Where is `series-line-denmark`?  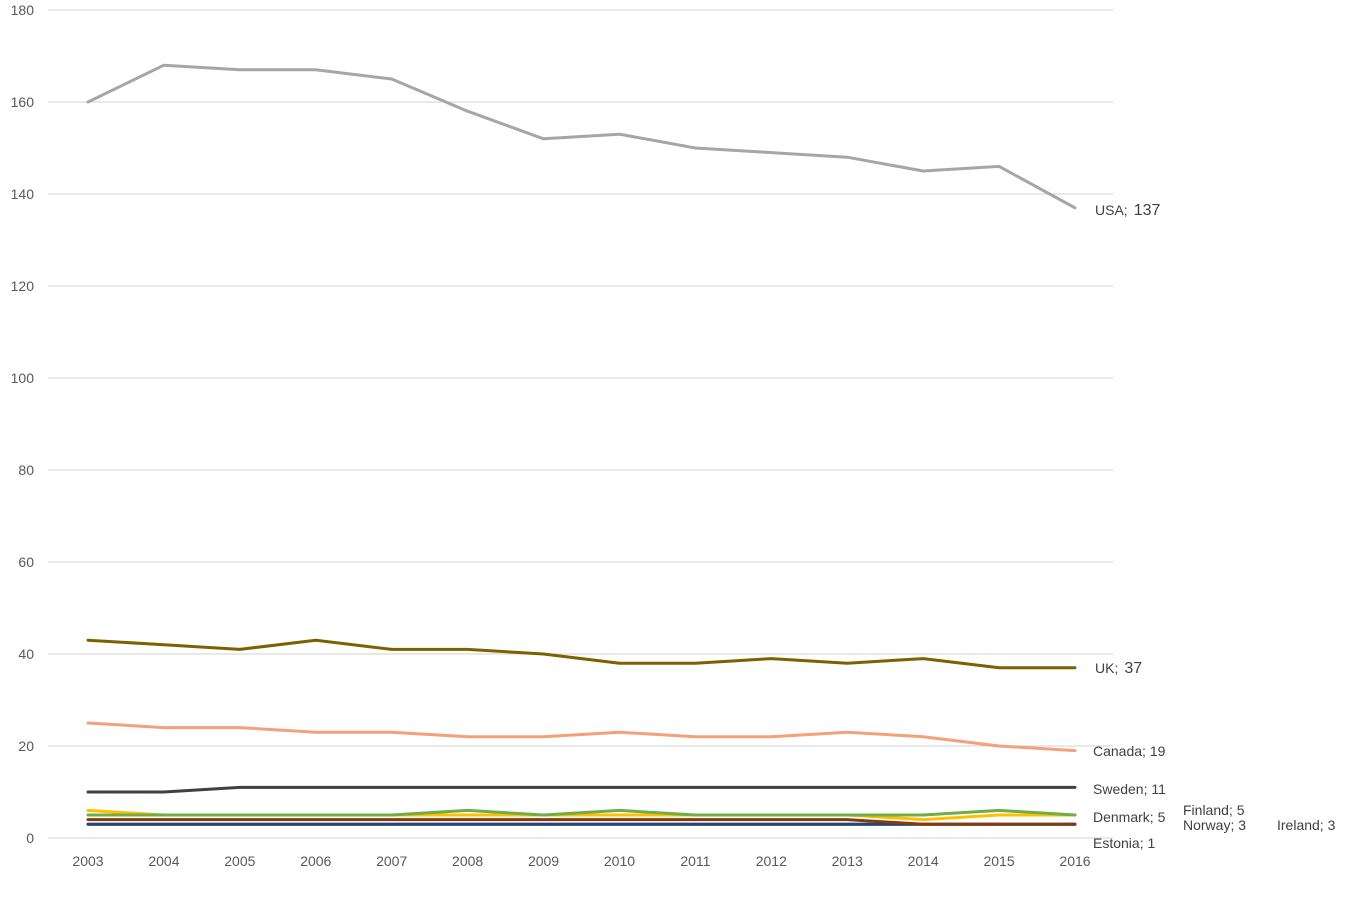 series-line-denmark is located at coordinates (581, 812).